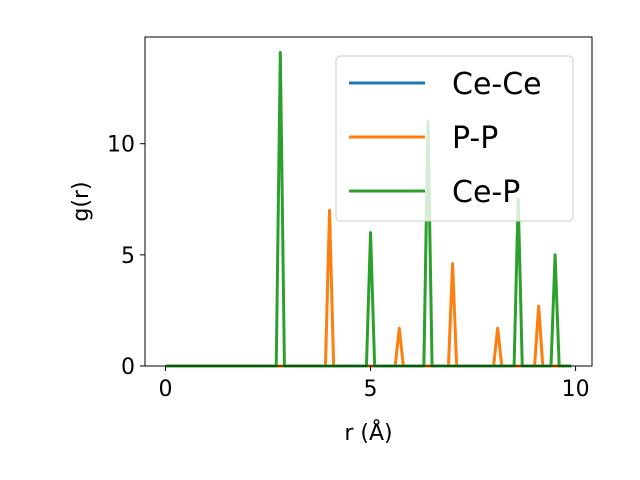  What do you see at coordinates (128, 256) in the screenshot?
I see `y-tick-label: 5` at bounding box center [128, 256].